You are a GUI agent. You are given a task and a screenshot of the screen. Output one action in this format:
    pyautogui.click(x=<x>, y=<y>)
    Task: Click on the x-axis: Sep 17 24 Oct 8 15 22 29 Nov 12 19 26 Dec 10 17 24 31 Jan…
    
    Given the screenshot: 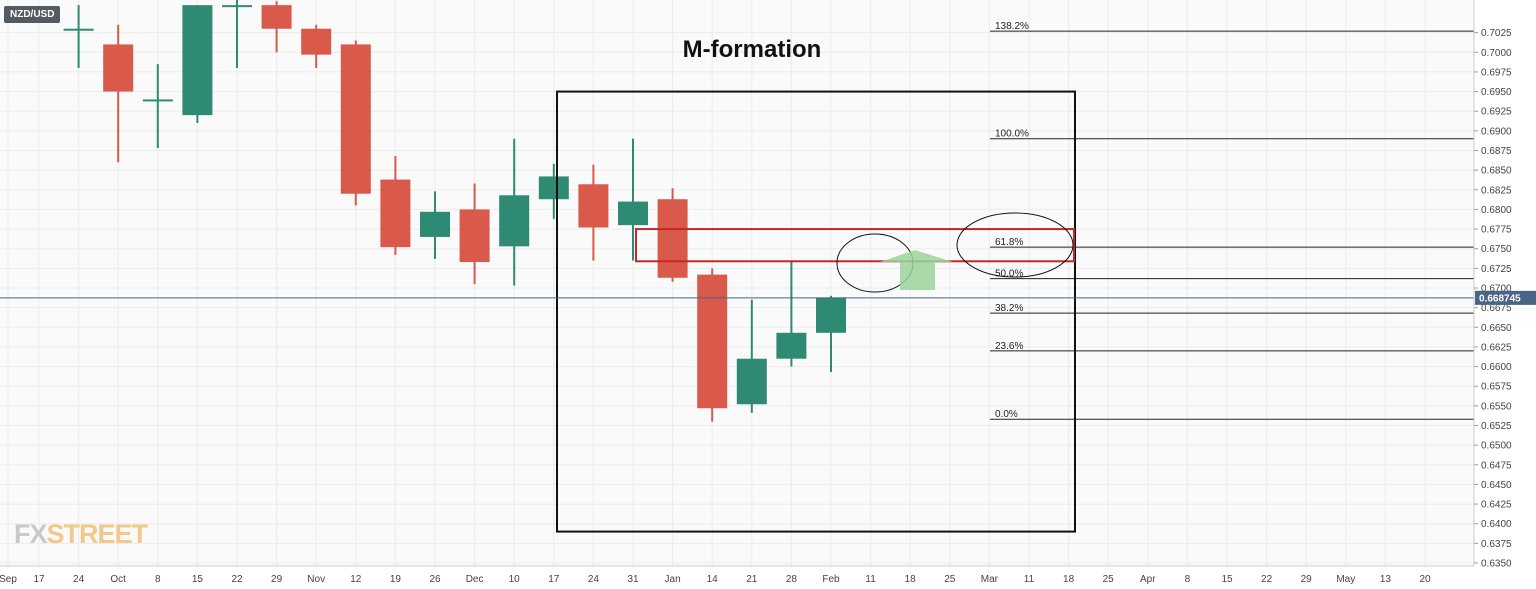 What is the action you would take?
    pyautogui.click(x=737, y=575)
    